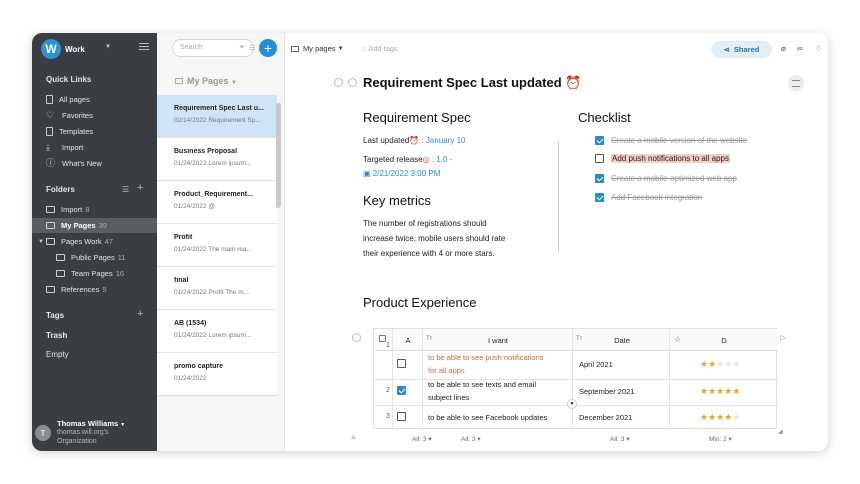 The height and width of the screenshot is (484, 860). Describe the element at coordinates (620, 439) in the screenshot. I see `aggregate-date: All: 3 ▾` at that location.